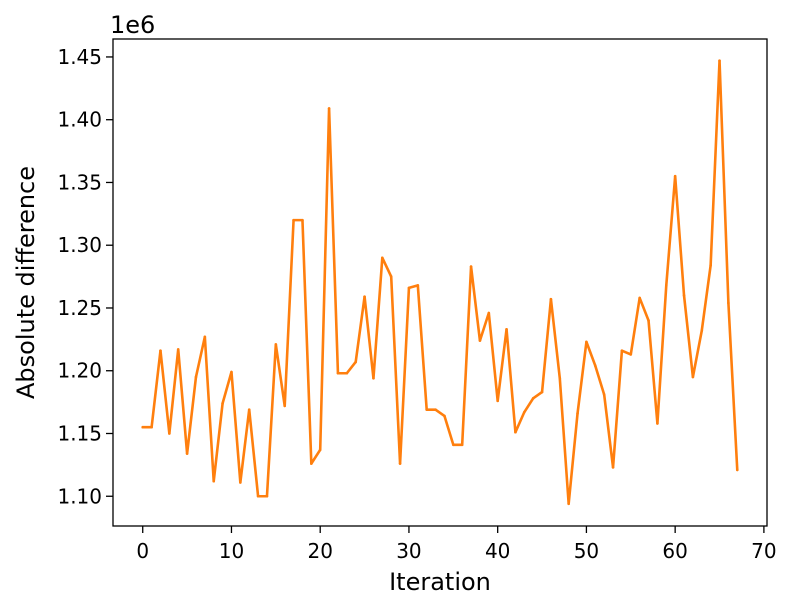 The height and width of the screenshot is (614, 792). I want to click on x-axis-label: Iteration, so click(440, 582).